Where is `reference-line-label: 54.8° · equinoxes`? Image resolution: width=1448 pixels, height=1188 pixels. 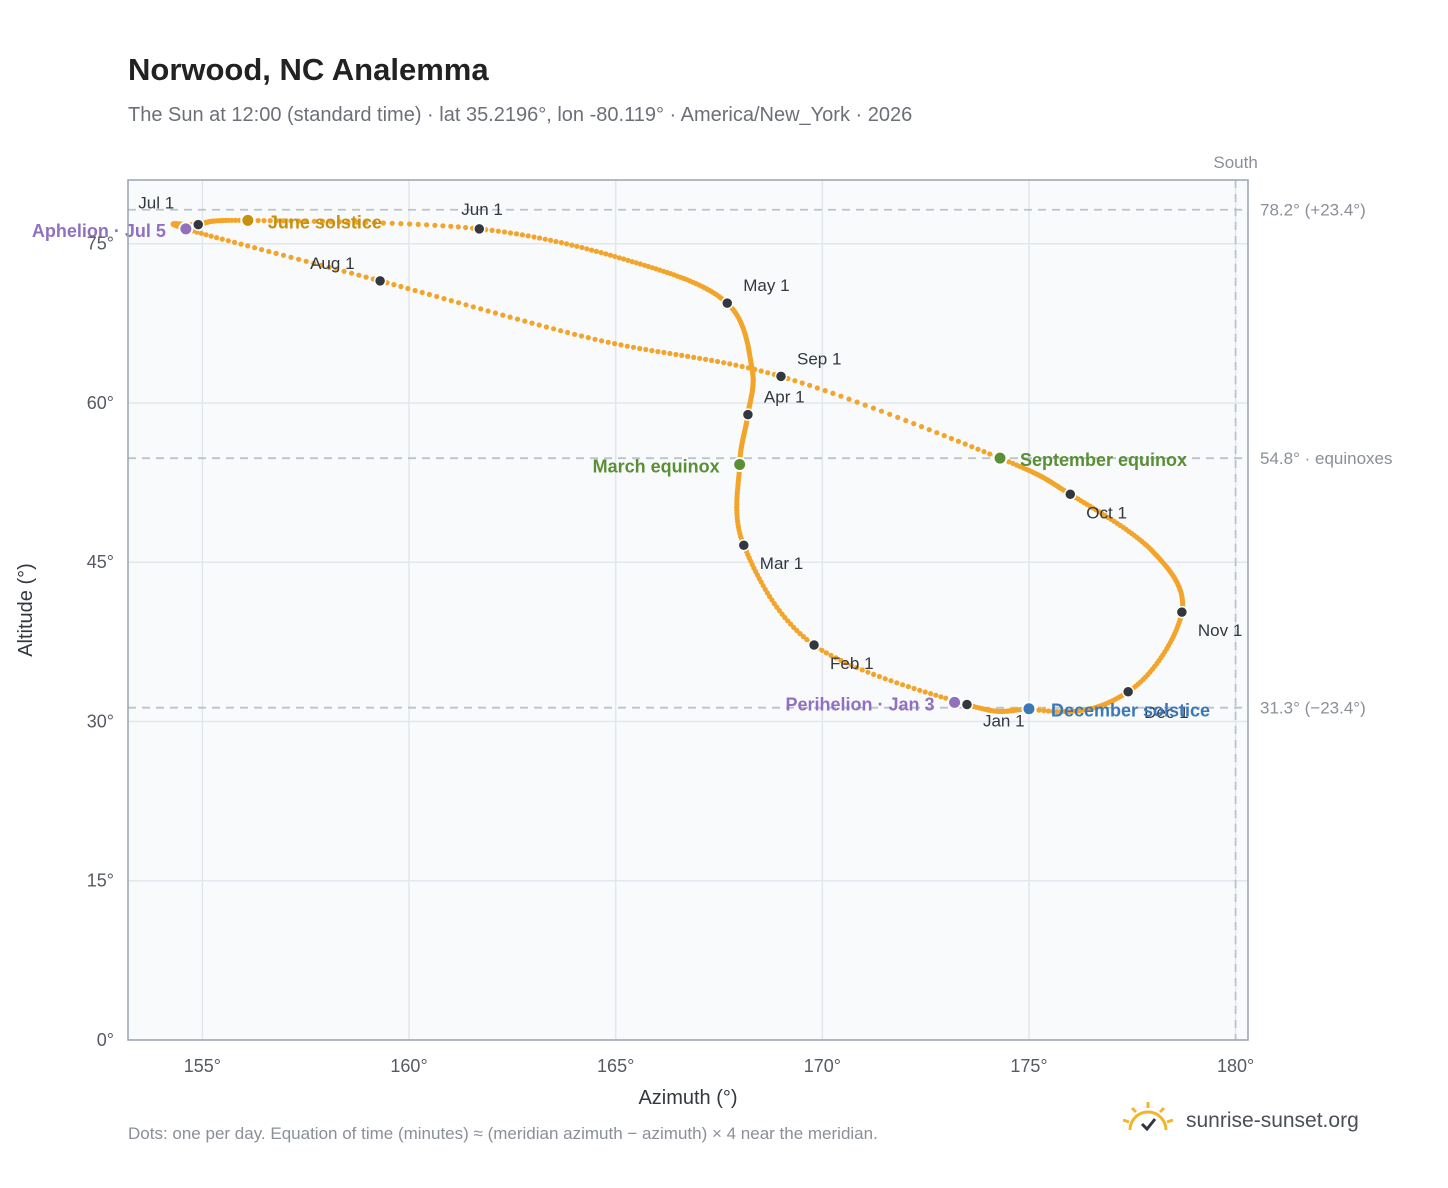 reference-line-label: 54.8° · equinoxes is located at coordinates (1326, 458).